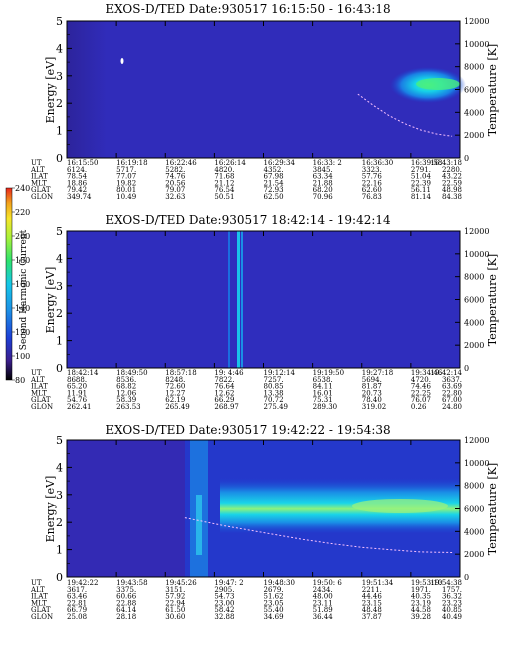  What do you see at coordinates (372, 597) in the screenshot?
I see `table-cell: 44.46` at bounding box center [372, 597].